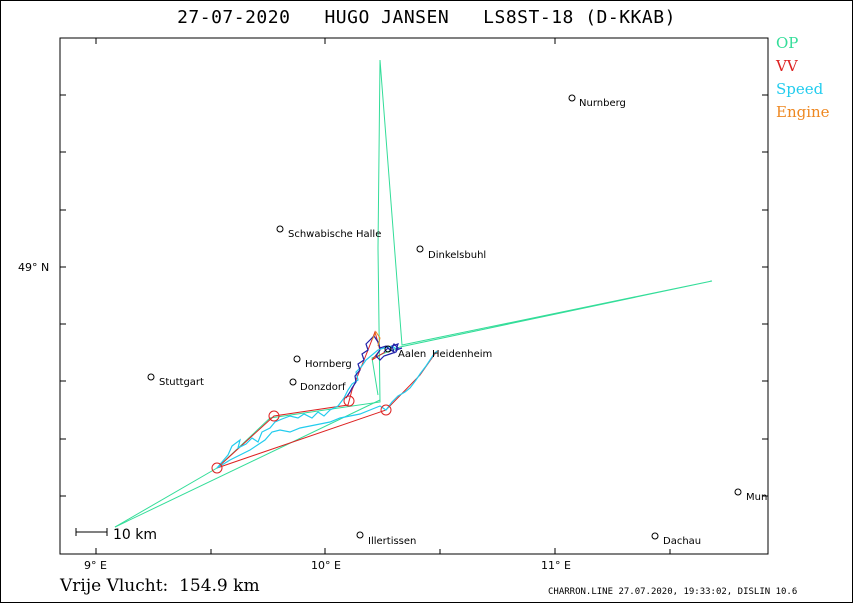  Describe the element at coordinates (765, 295) in the screenshot. I see `y-ticks-right` at that location.